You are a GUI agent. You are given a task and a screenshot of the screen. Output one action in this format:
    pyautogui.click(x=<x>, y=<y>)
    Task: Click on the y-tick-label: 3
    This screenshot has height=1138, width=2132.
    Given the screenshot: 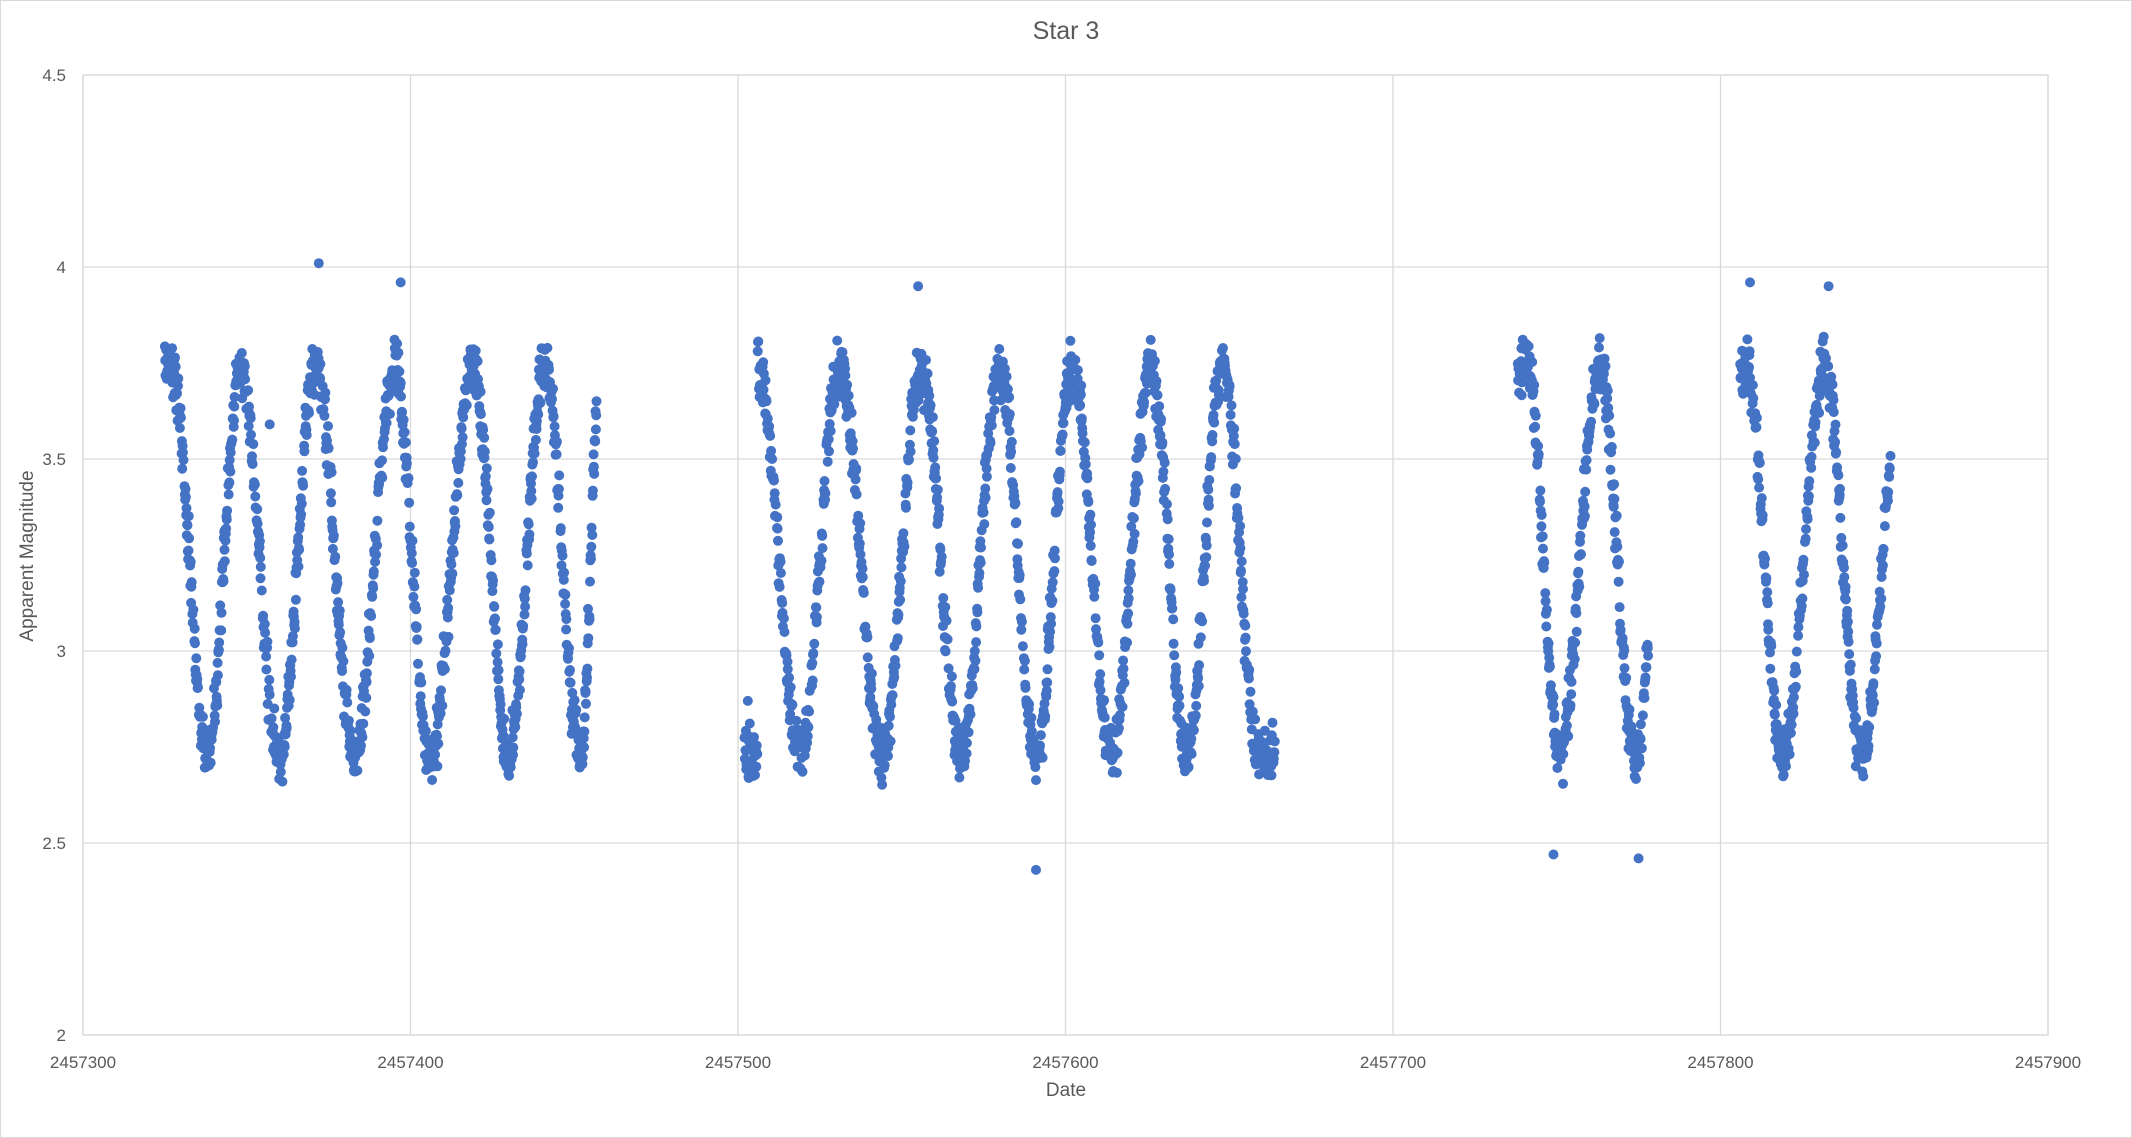 What is the action you would take?
    pyautogui.click(x=61, y=651)
    